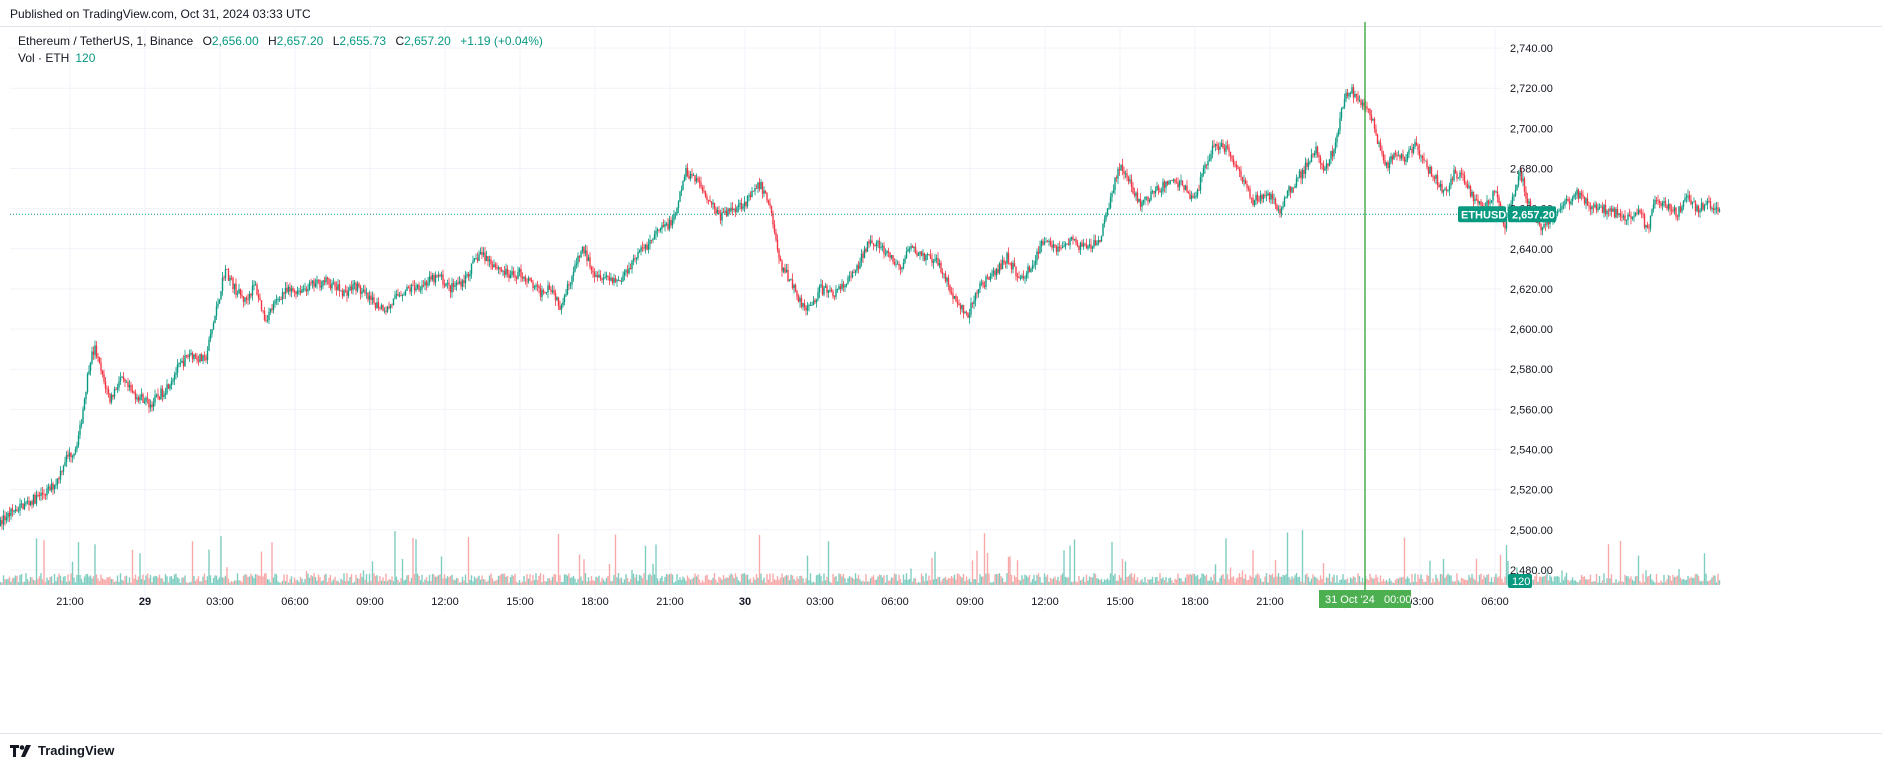 This screenshot has width=1882, height=768. I want to click on price-axis-label: 2,520.00, so click(1531, 491).